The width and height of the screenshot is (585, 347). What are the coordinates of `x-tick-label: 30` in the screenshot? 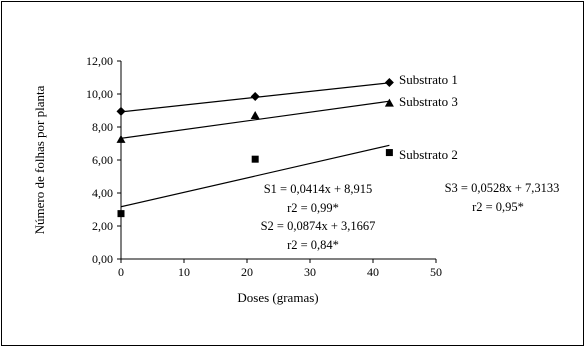 It's located at (310, 272).